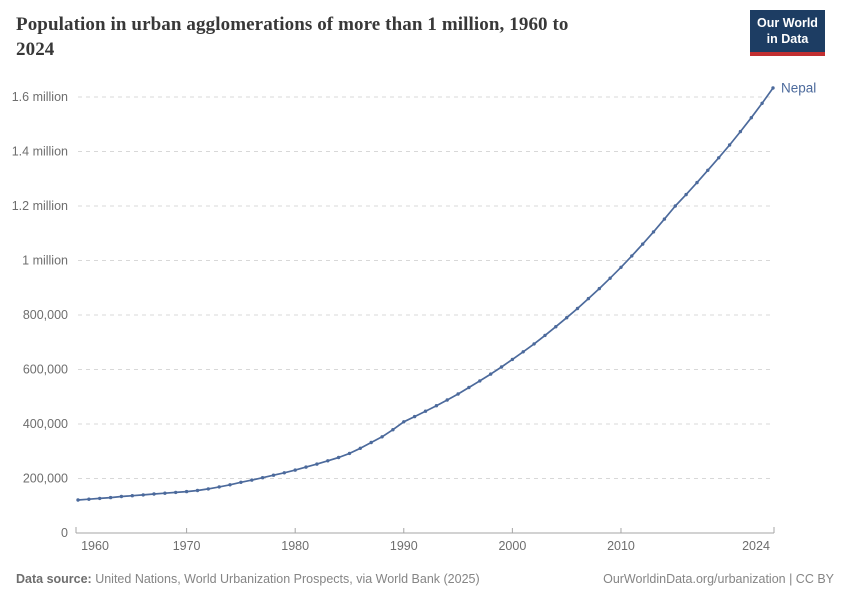 This screenshot has height=600, width=850. Describe the element at coordinates (40, 152) in the screenshot. I see `y-axis-tick-label: 1.4 million` at that location.